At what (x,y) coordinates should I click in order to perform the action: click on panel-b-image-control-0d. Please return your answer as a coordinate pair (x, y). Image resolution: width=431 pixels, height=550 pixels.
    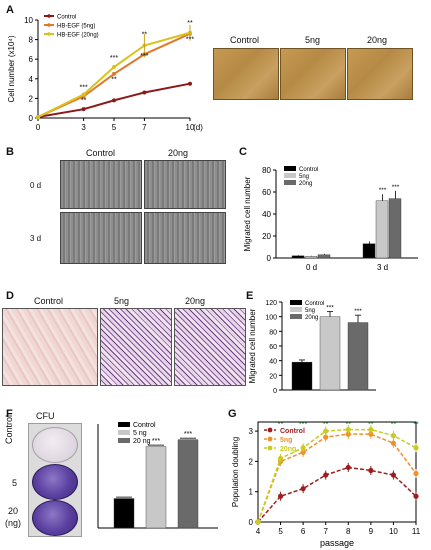
    Looking at the image, I should click on (101, 184).